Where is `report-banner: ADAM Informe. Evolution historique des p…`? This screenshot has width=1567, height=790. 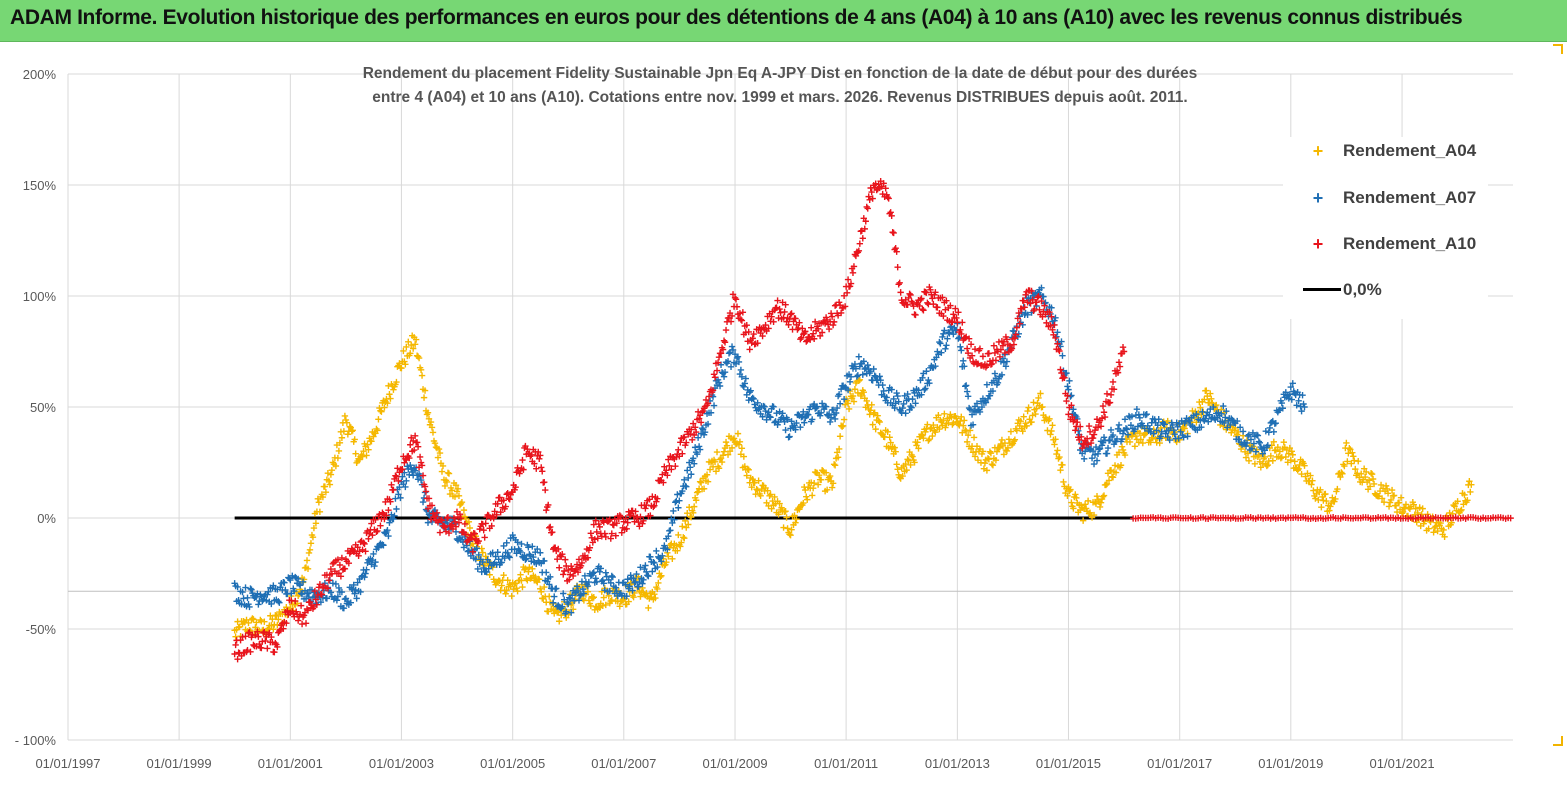 report-banner: ADAM Informe. Evolution historique des p… is located at coordinates (783, 21).